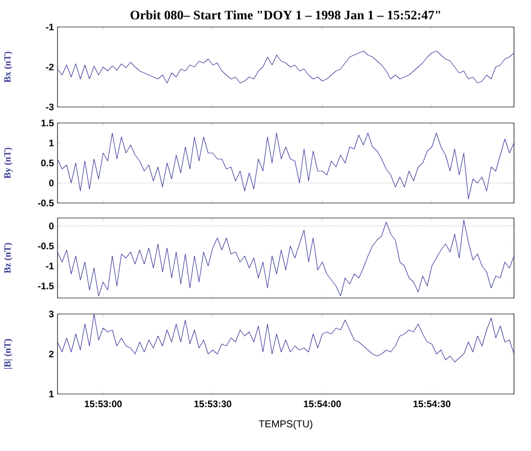 This screenshot has height=451, width=531. What do you see at coordinates (213, 404) in the screenshot?
I see `x-tick-label: 15:53:30` at bounding box center [213, 404].